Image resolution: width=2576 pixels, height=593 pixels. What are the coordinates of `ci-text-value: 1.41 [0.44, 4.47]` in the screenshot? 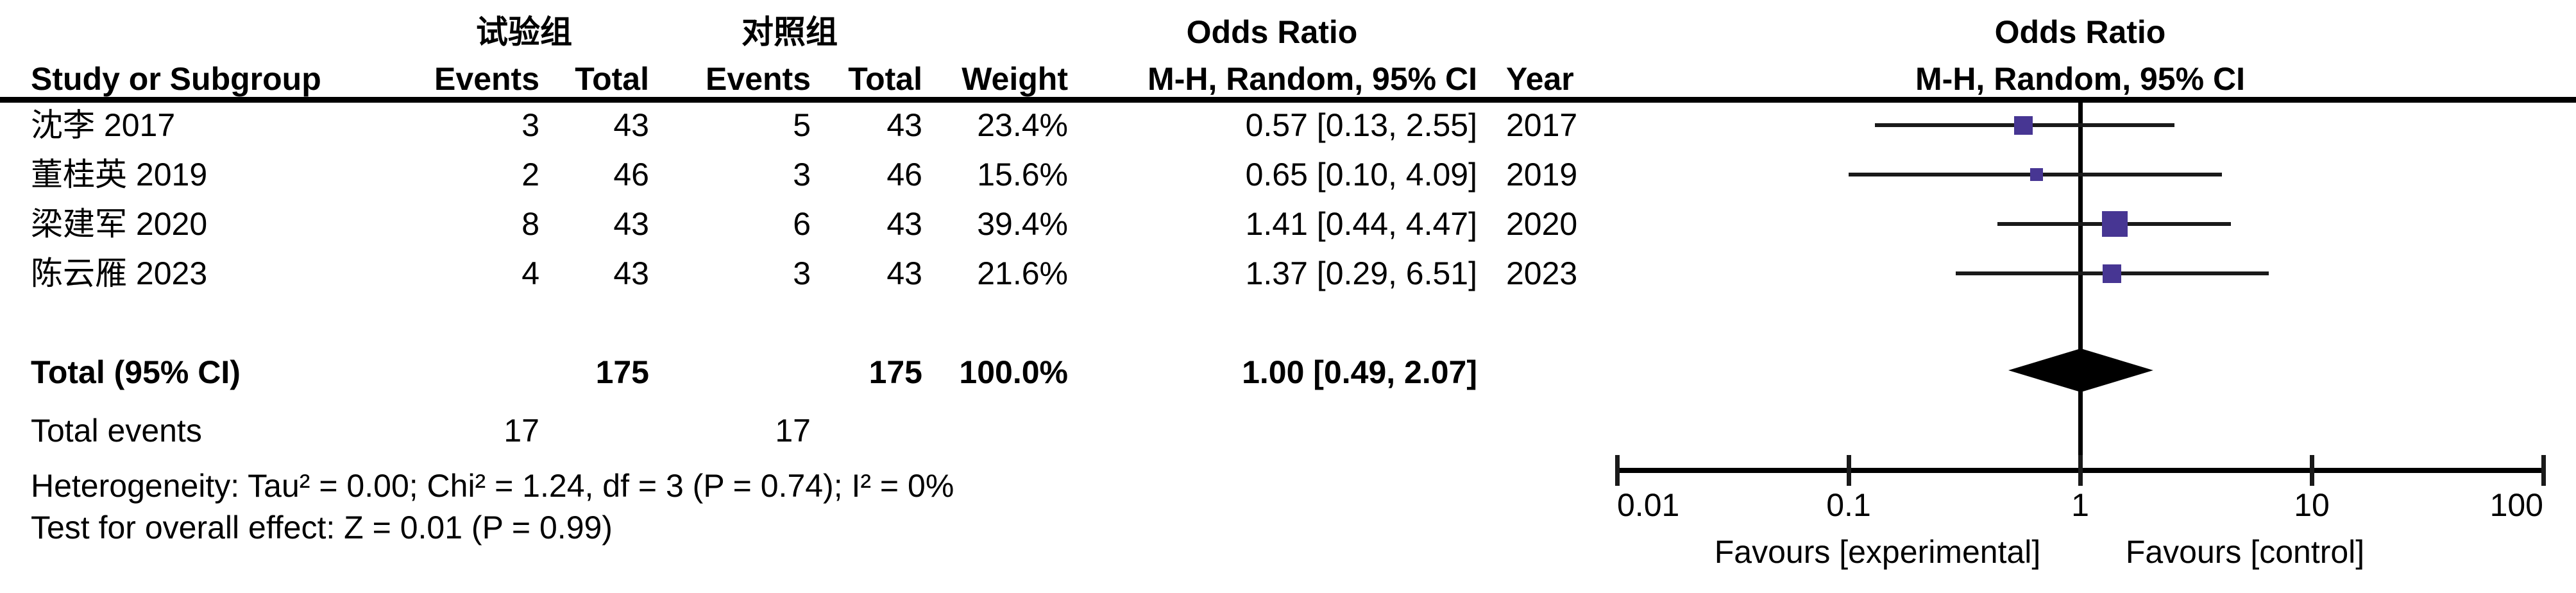 It's located at (1361, 224).